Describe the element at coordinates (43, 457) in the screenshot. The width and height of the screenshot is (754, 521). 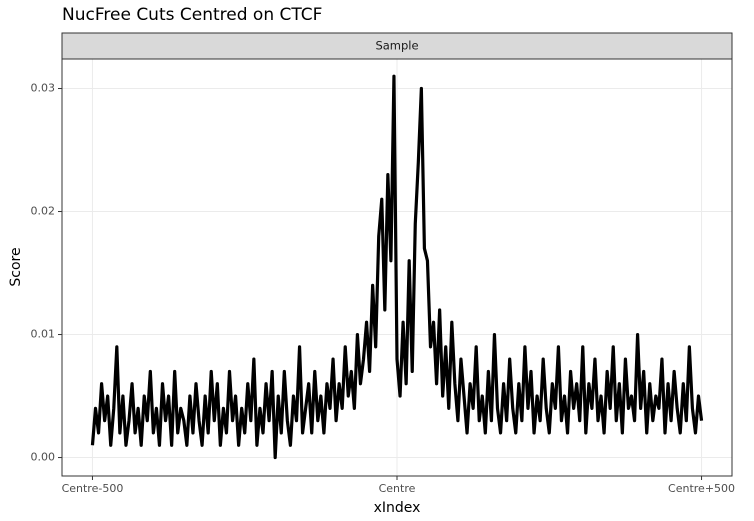
I see `y-tick-label: 0.00` at that location.